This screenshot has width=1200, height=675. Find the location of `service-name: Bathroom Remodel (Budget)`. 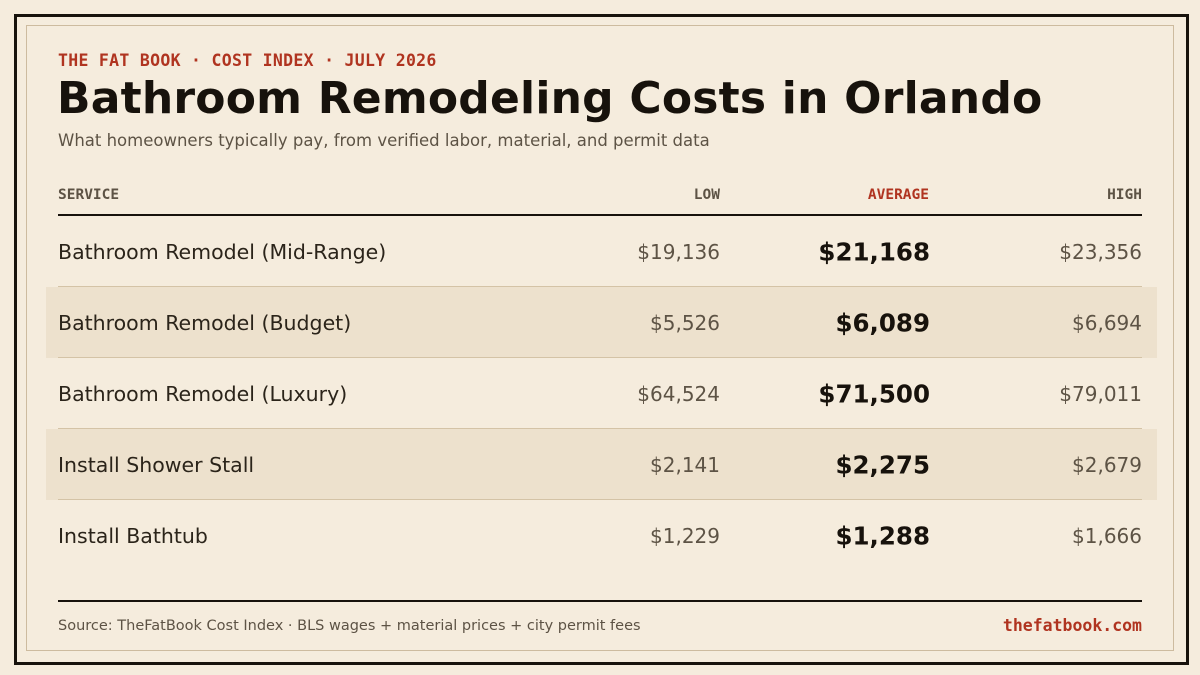

service-name: Bathroom Remodel (Budget) is located at coordinates (205, 322).